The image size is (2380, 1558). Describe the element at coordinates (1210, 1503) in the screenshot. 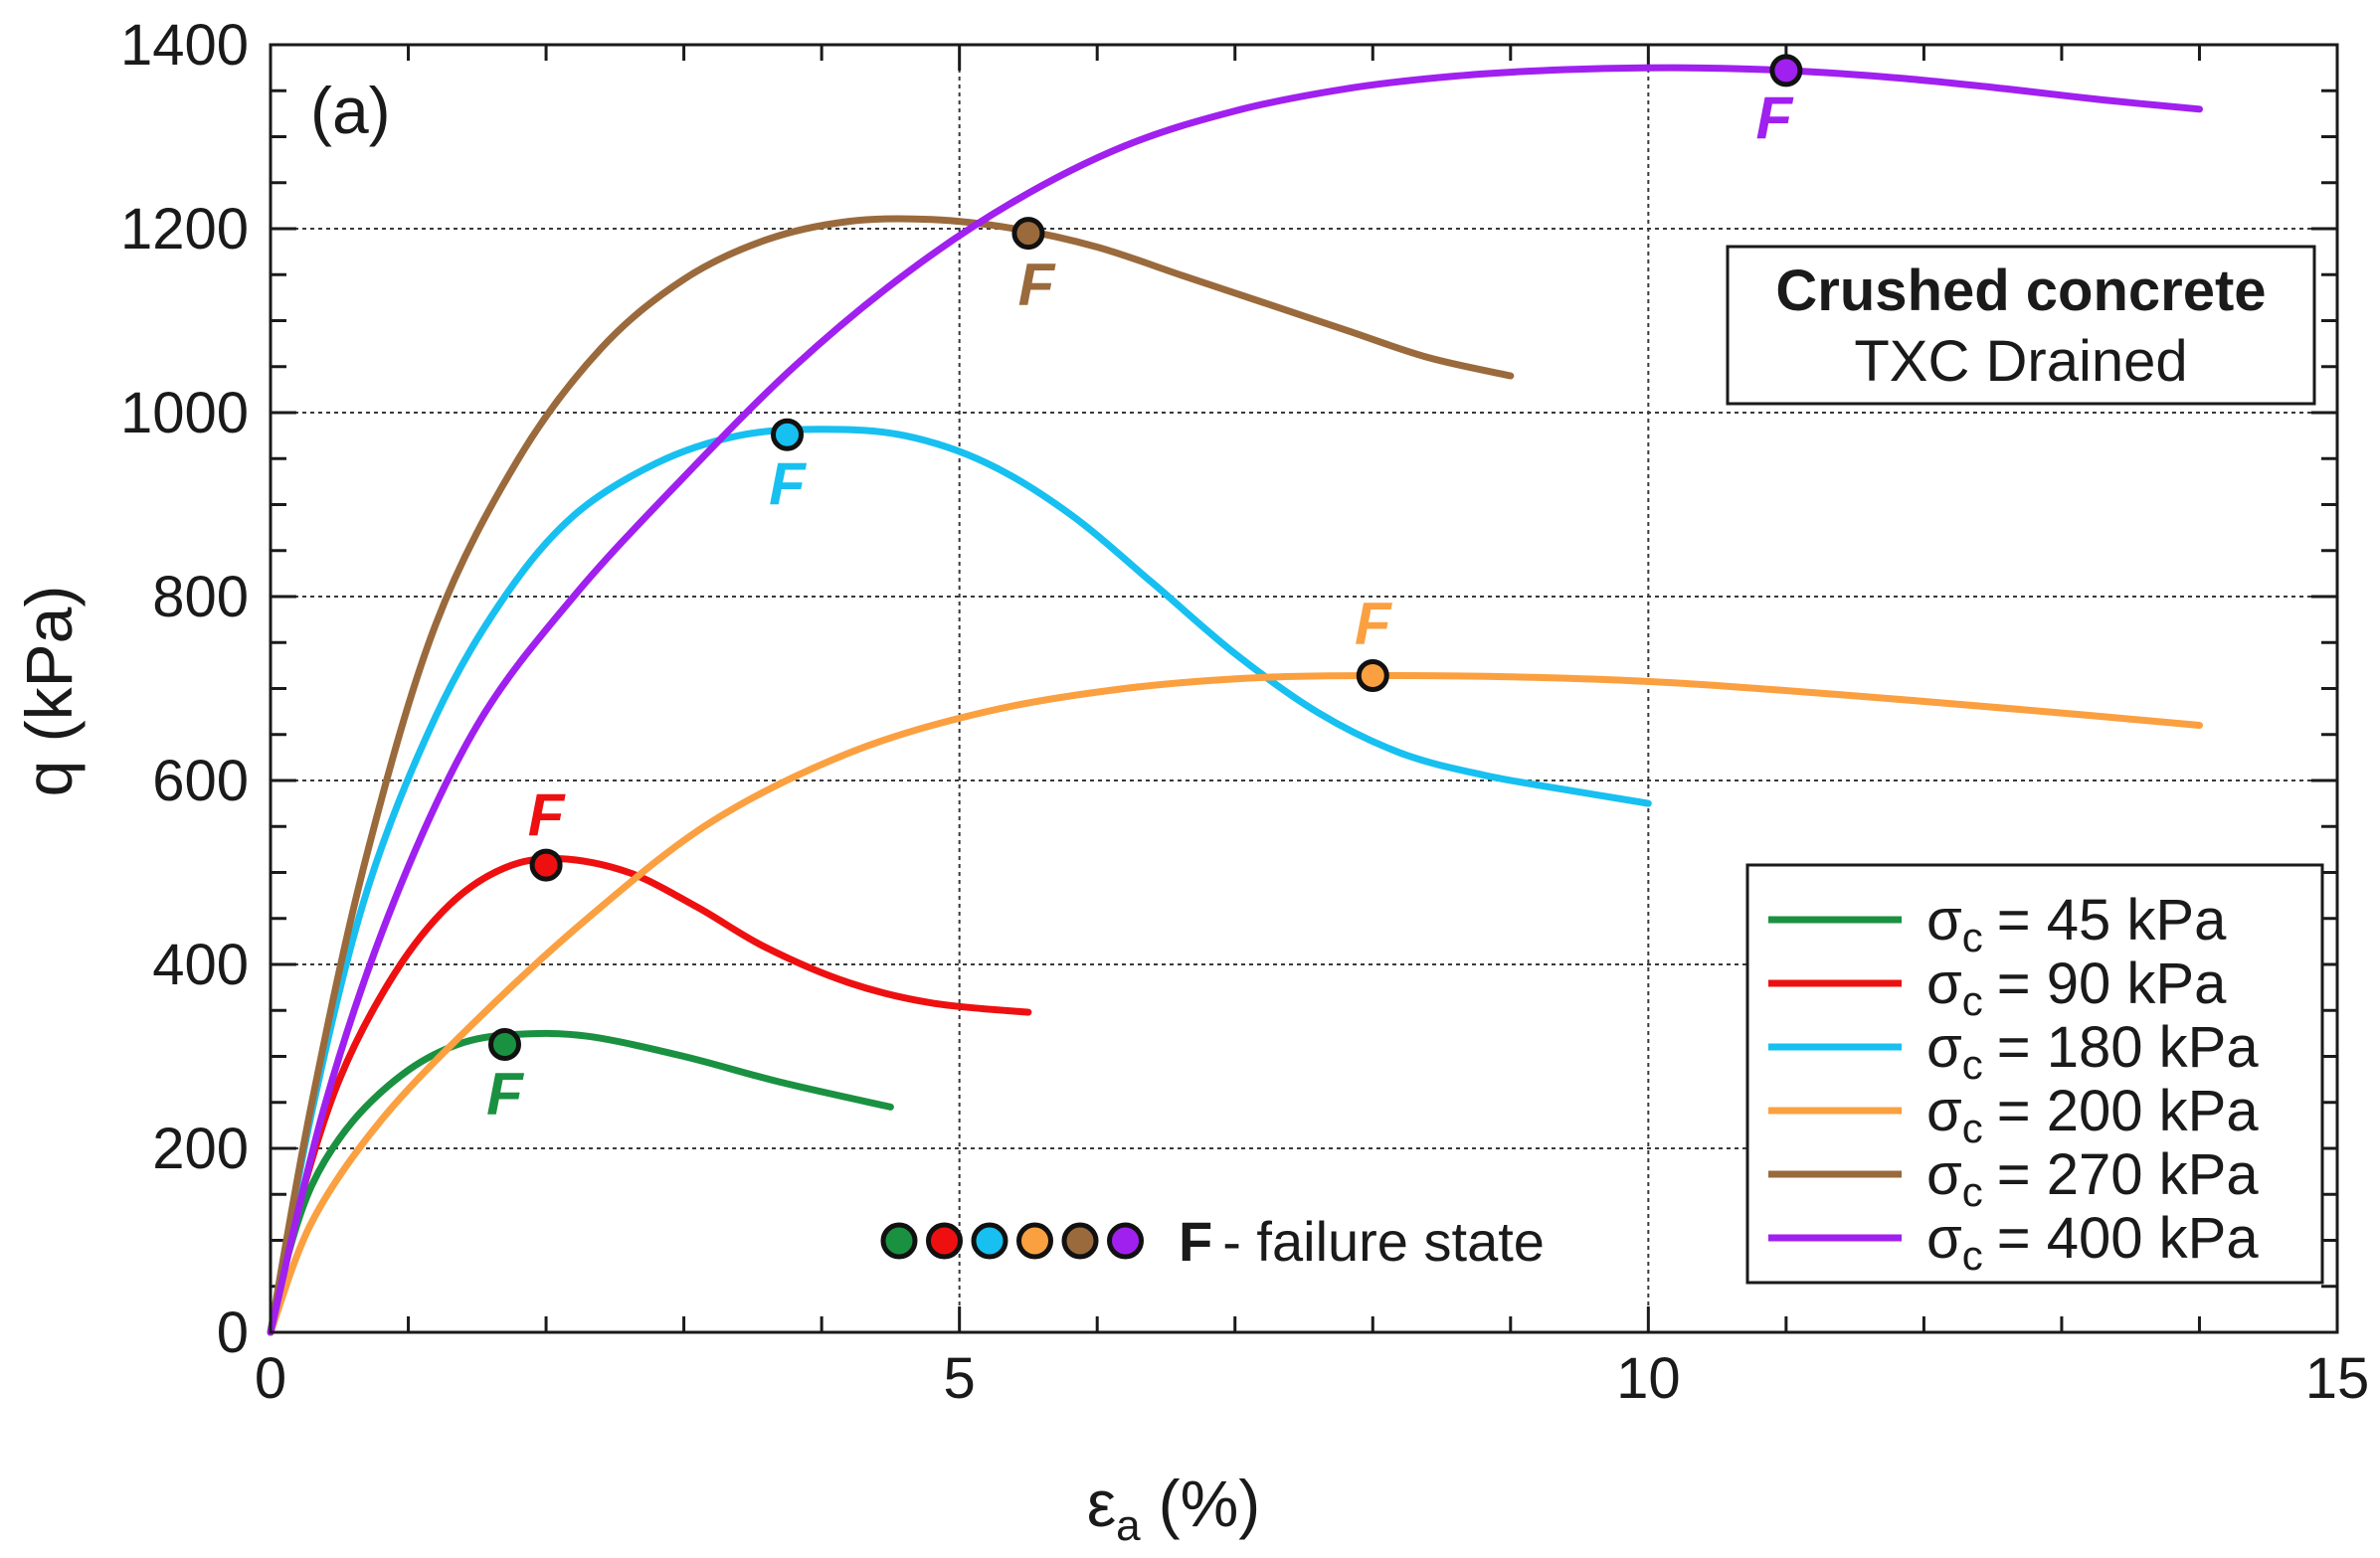

I see `x-axis-unit: (%)` at that location.